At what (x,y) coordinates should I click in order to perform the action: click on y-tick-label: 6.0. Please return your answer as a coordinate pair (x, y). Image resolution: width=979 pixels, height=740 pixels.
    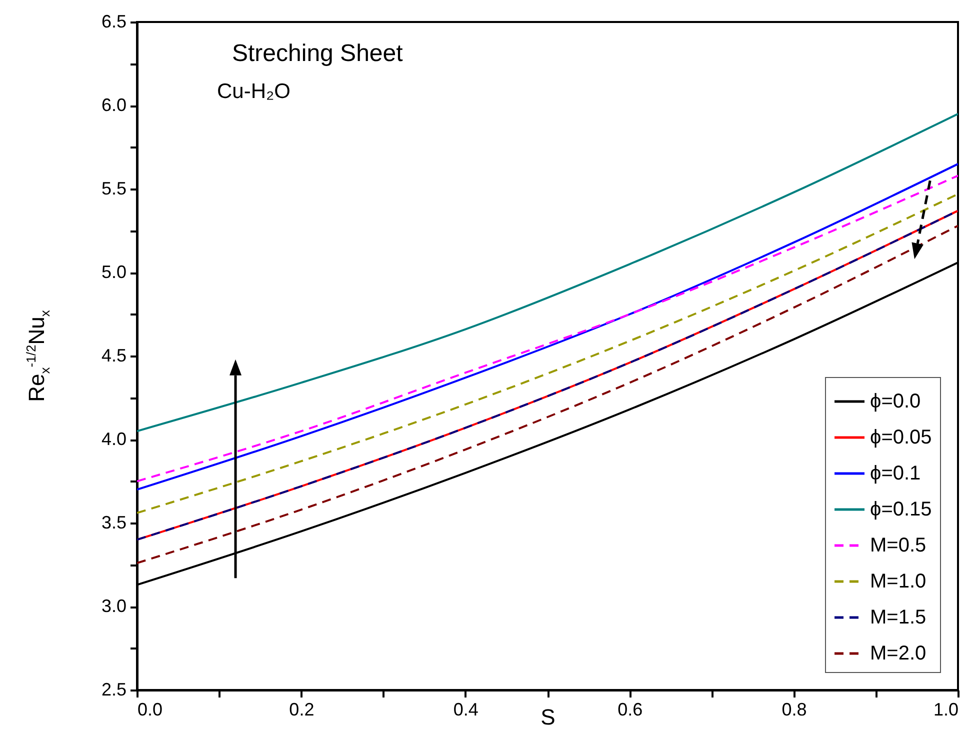
    Looking at the image, I should click on (113, 105).